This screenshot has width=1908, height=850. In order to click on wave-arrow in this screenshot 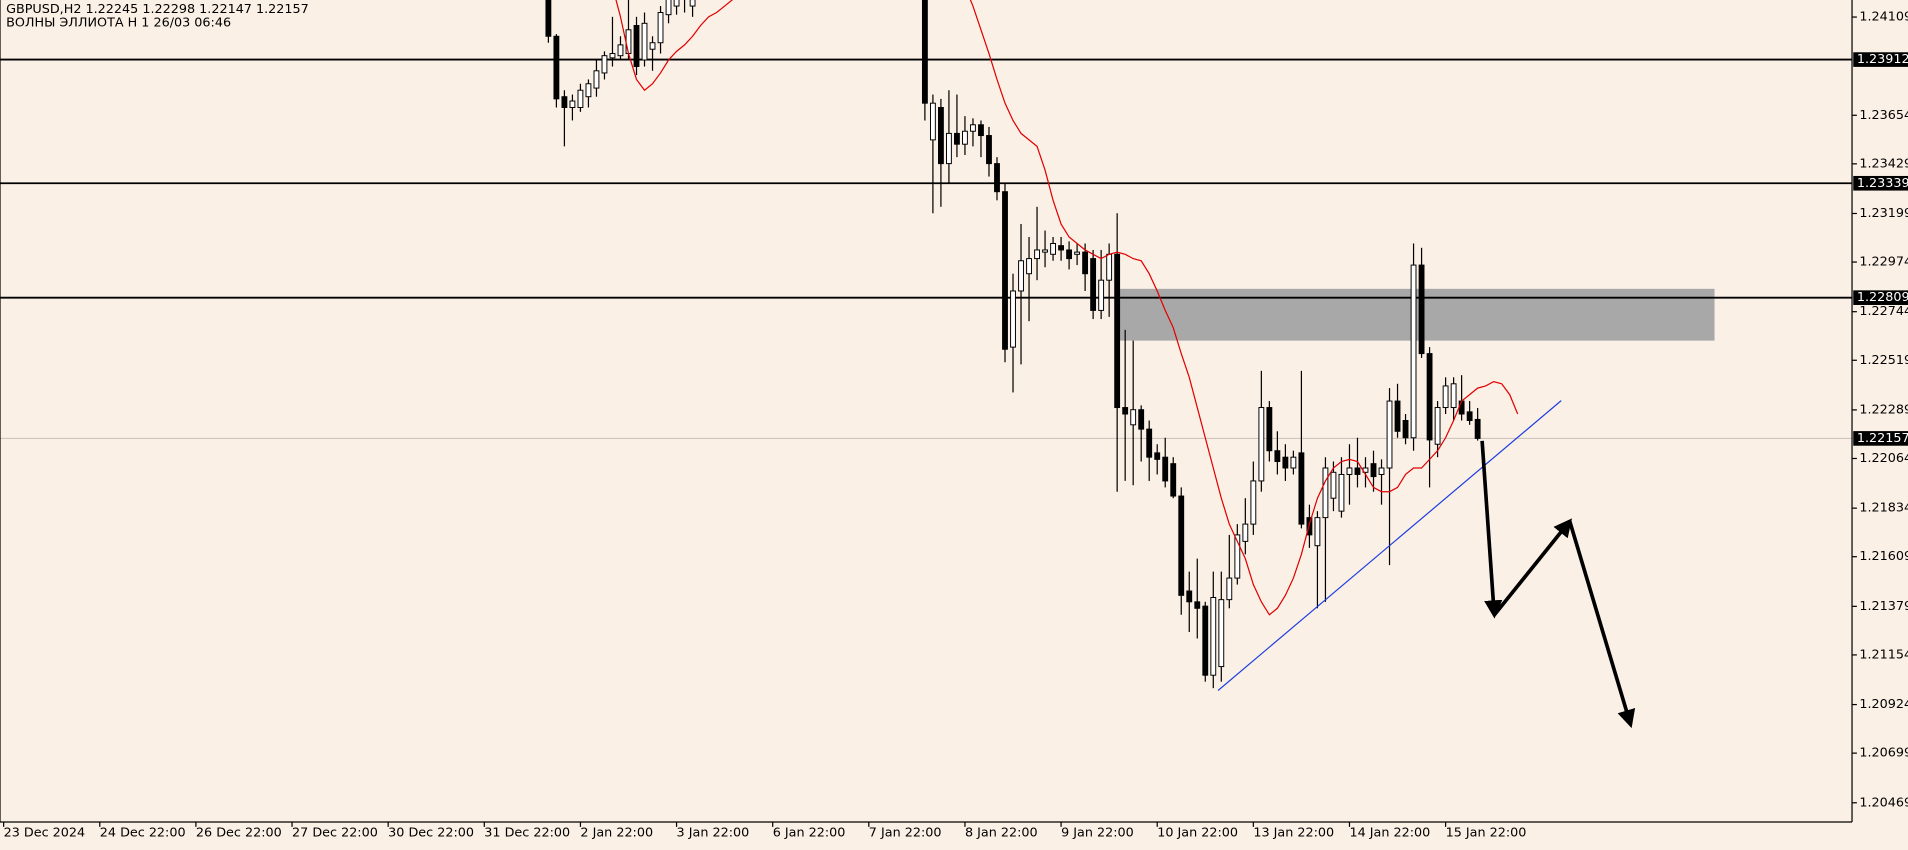, I will do `click(1532, 567)`.